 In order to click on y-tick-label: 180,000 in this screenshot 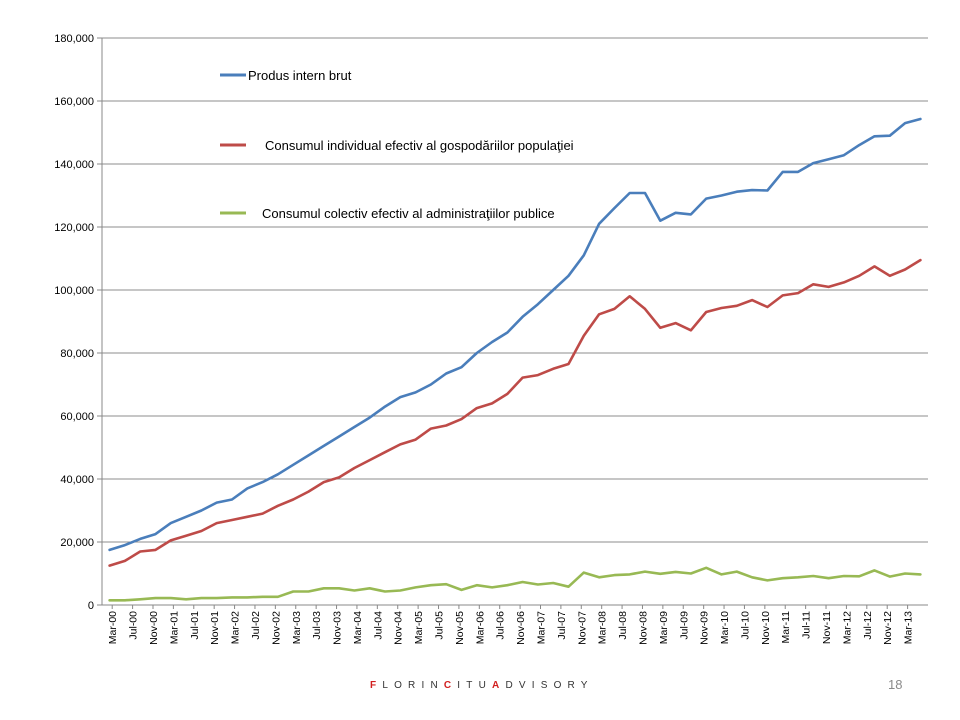, I will do `click(74, 39)`.